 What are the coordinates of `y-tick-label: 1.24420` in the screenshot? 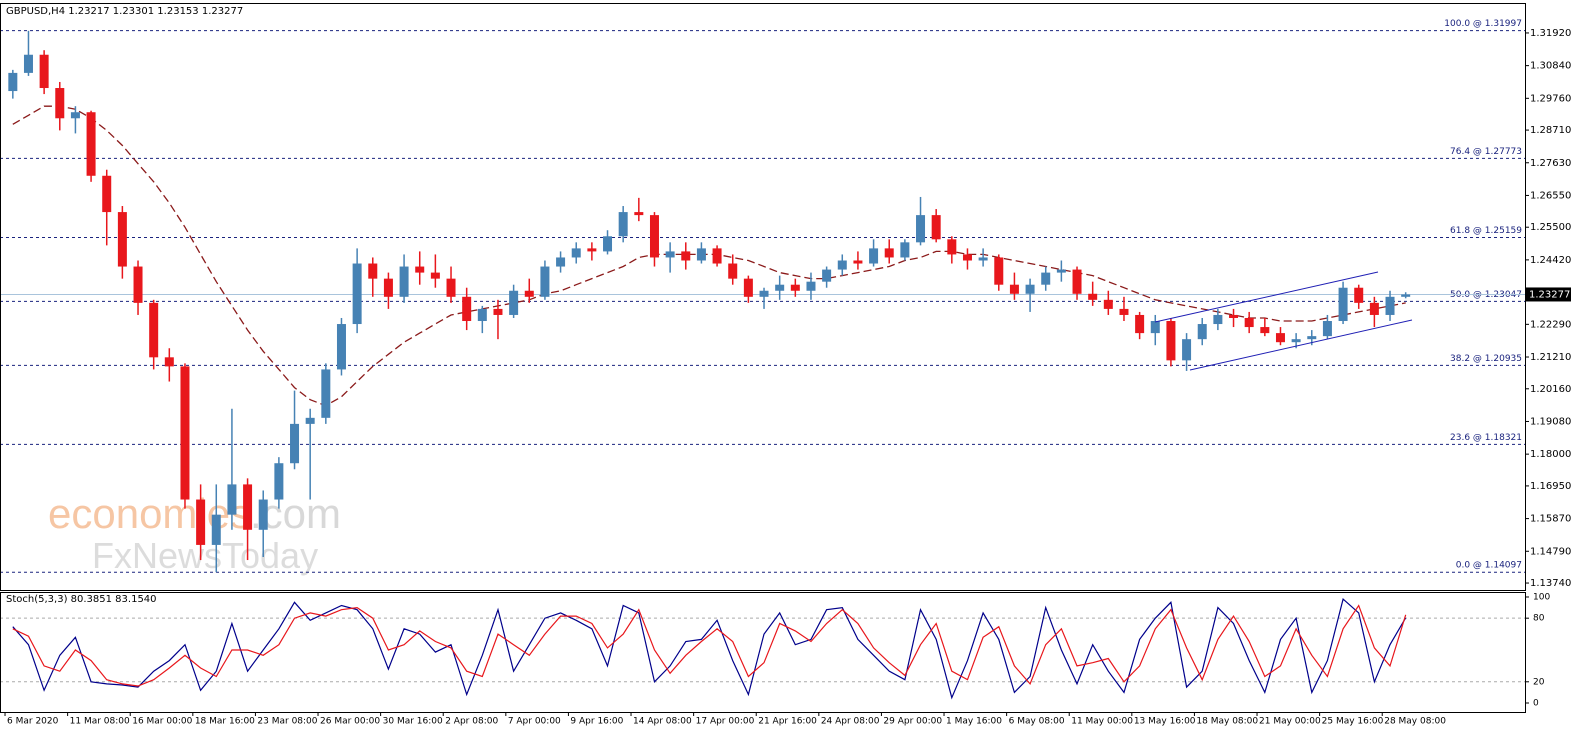 It's located at (1550, 260).